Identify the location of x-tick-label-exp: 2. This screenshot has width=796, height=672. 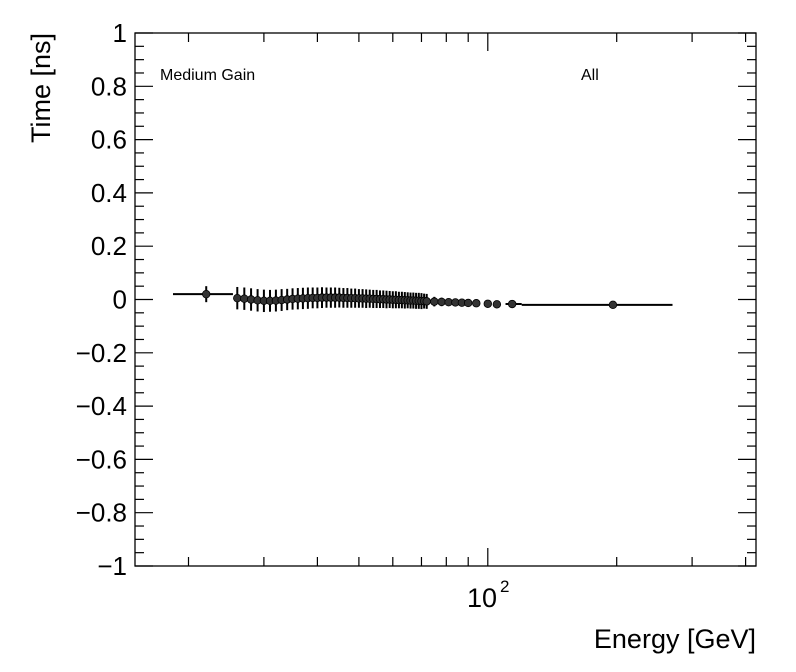
(504, 586).